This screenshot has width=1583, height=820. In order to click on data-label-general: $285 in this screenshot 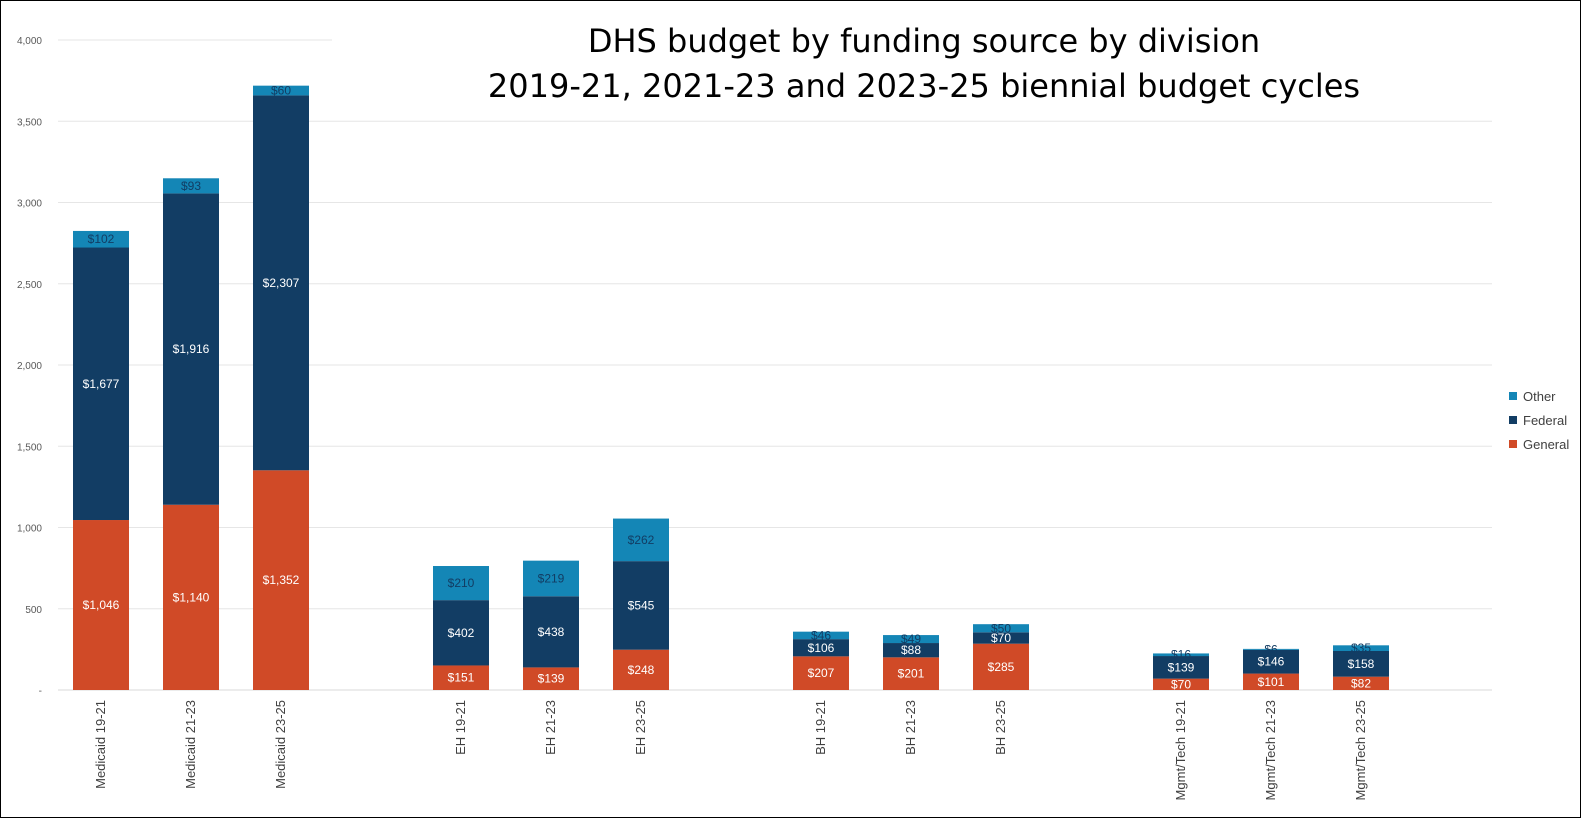, I will do `click(1001, 667)`.